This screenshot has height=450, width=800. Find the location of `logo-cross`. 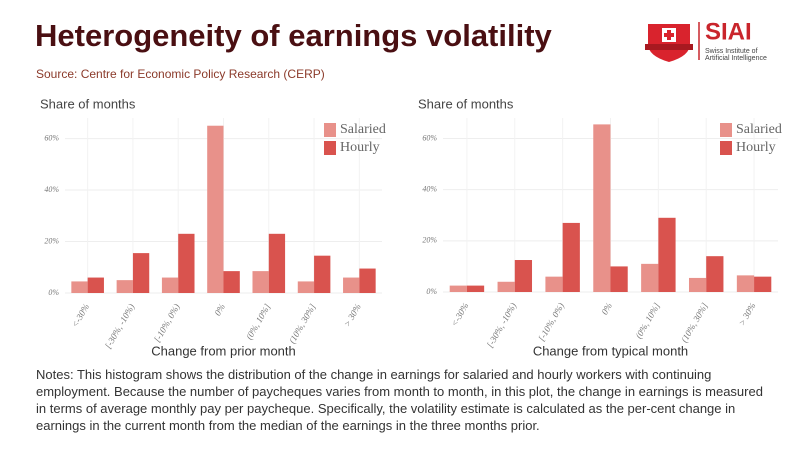

logo-cross is located at coordinates (669, 35).